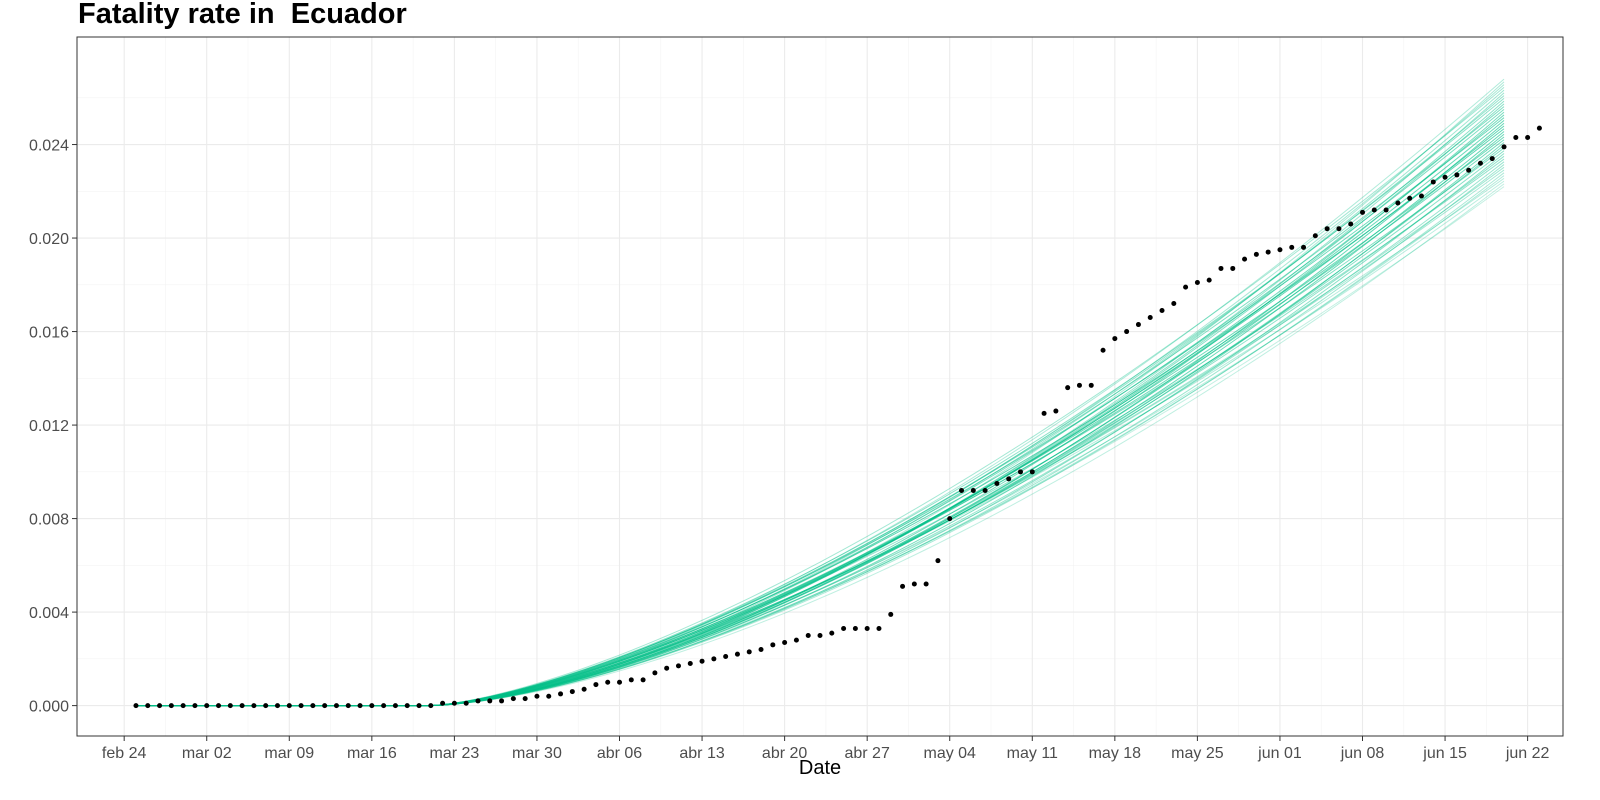 This screenshot has width=1600, height=800. What do you see at coordinates (949, 753) in the screenshot?
I see `x-tick-label: may 04` at bounding box center [949, 753].